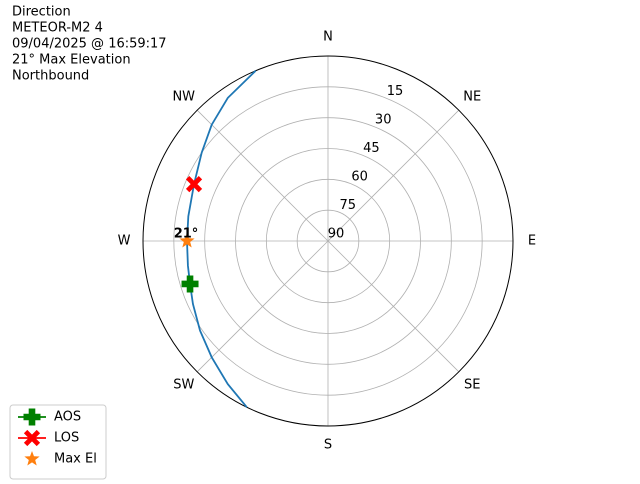 This screenshot has height=484, width=640. What do you see at coordinates (328, 37) in the screenshot?
I see `theta-tick-label: N` at bounding box center [328, 37].